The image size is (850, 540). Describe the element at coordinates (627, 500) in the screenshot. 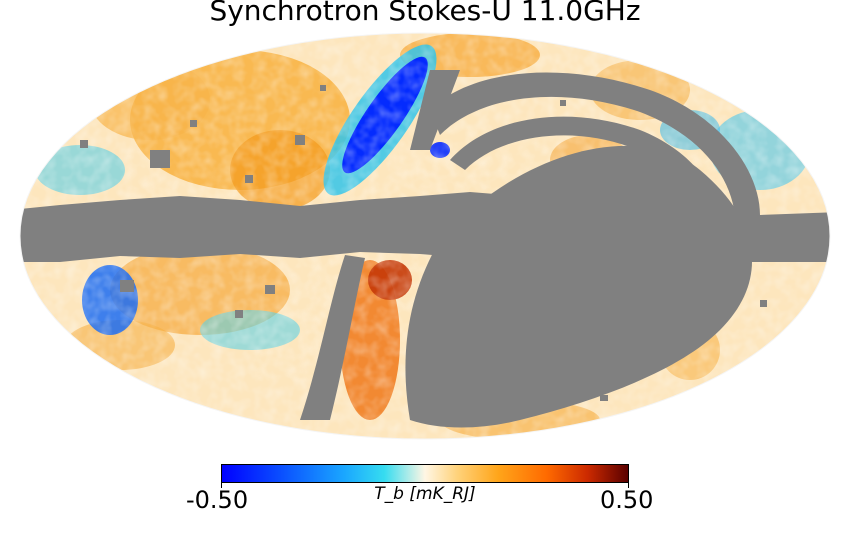

I see `colorbar-max-label: 0.50` at that location.